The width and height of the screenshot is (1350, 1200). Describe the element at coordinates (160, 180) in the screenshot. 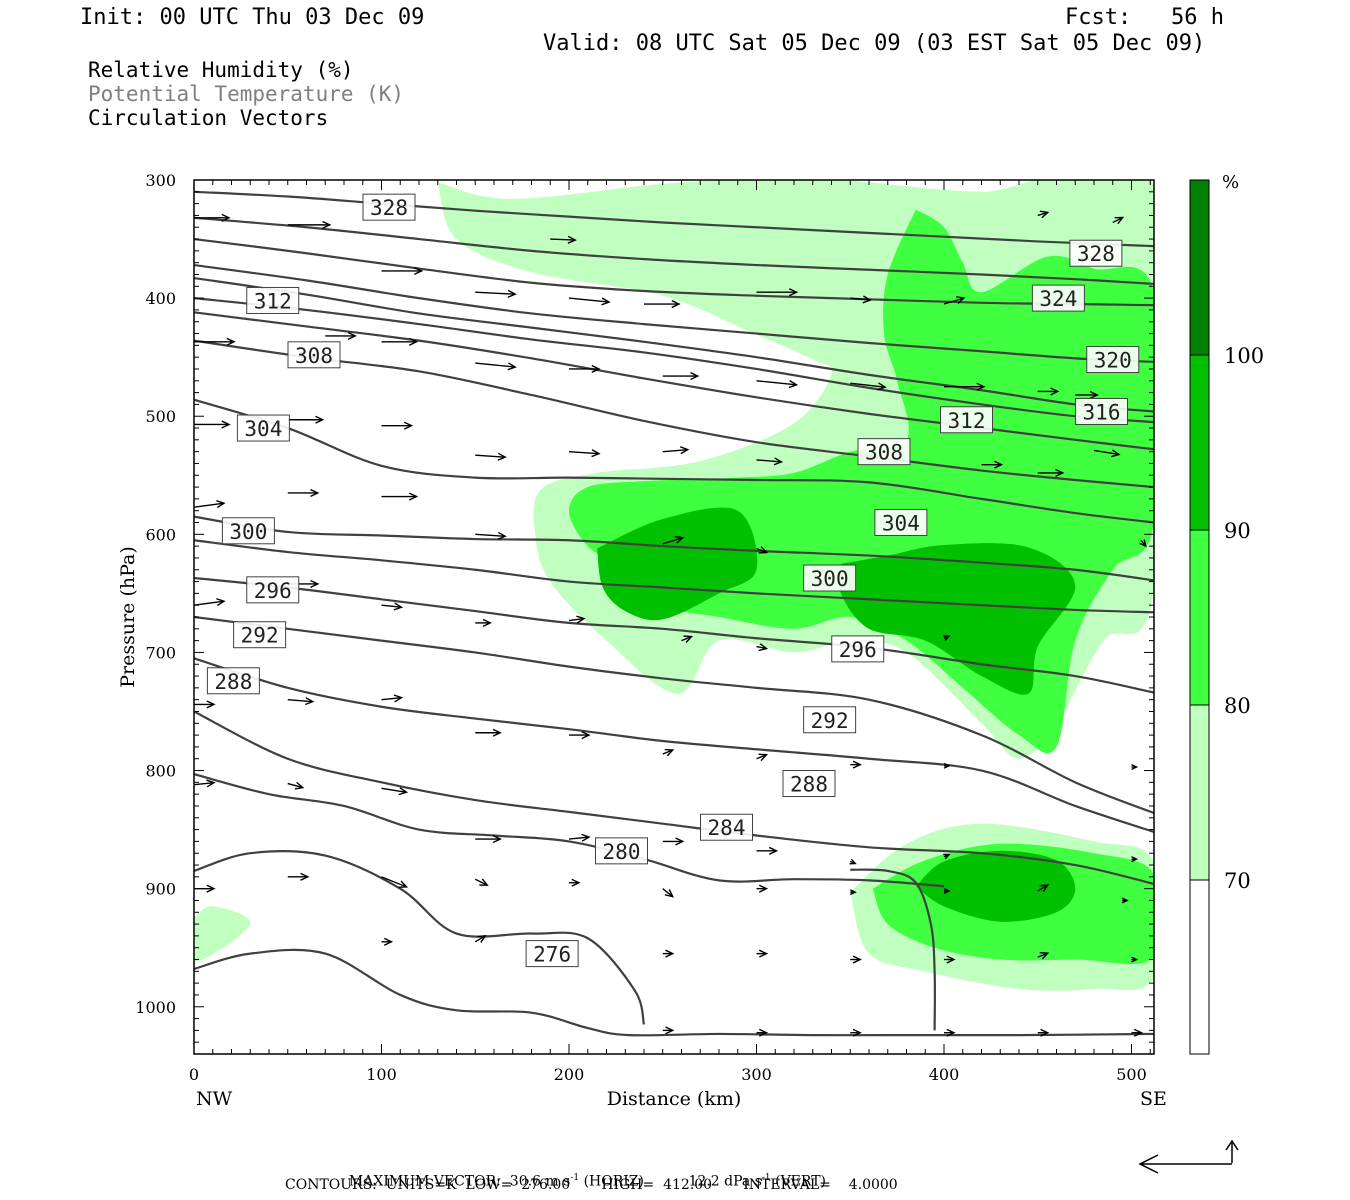

I see `y-tick-label-300: 300` at that location.